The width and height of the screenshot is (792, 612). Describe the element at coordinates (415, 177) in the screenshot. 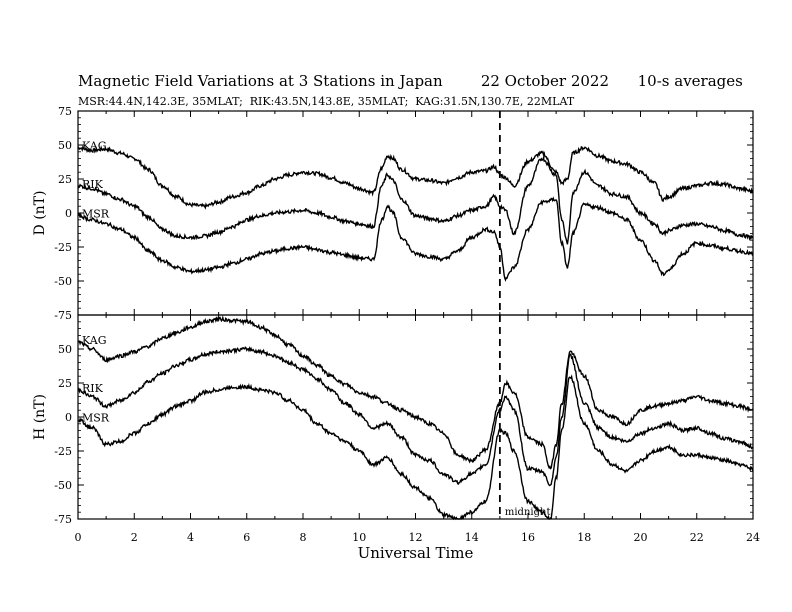

I see `series-line-kag` at that location.